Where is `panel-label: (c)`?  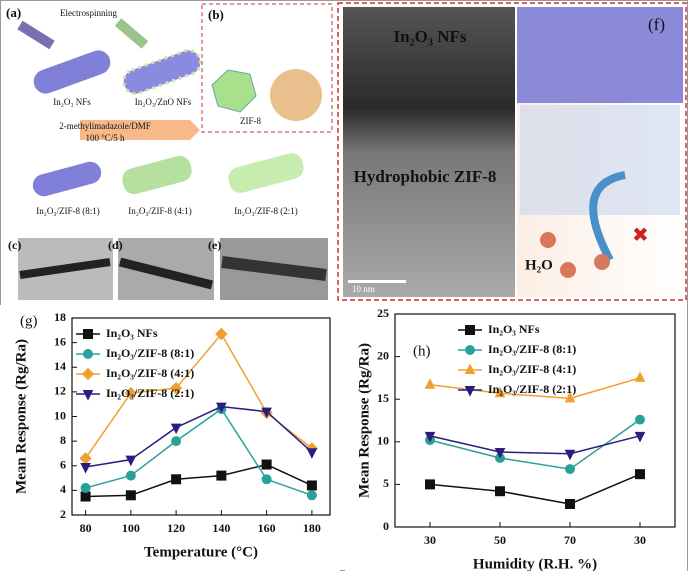 panel-label: (c) is located at coordinates (14, 245).